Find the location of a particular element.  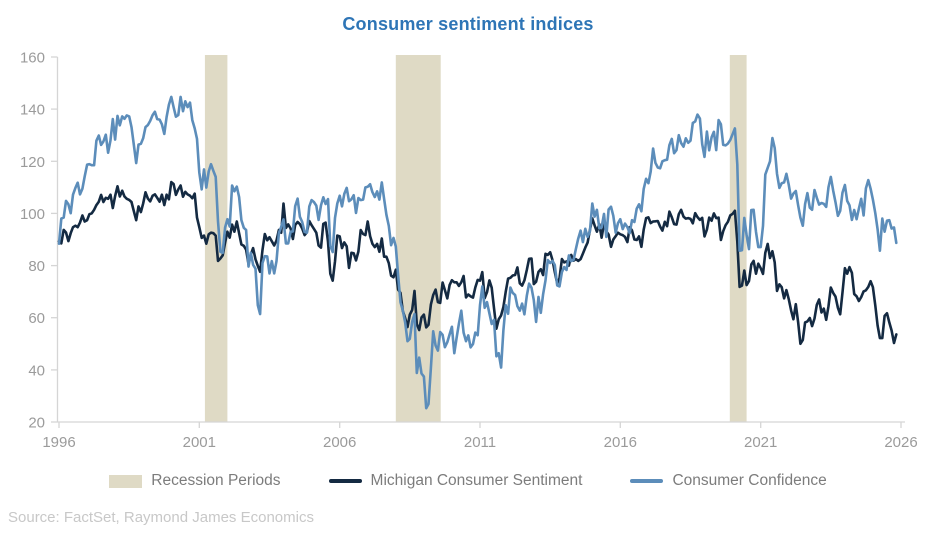

x-tick-label: 2001 is located at coordinates (199, 442).